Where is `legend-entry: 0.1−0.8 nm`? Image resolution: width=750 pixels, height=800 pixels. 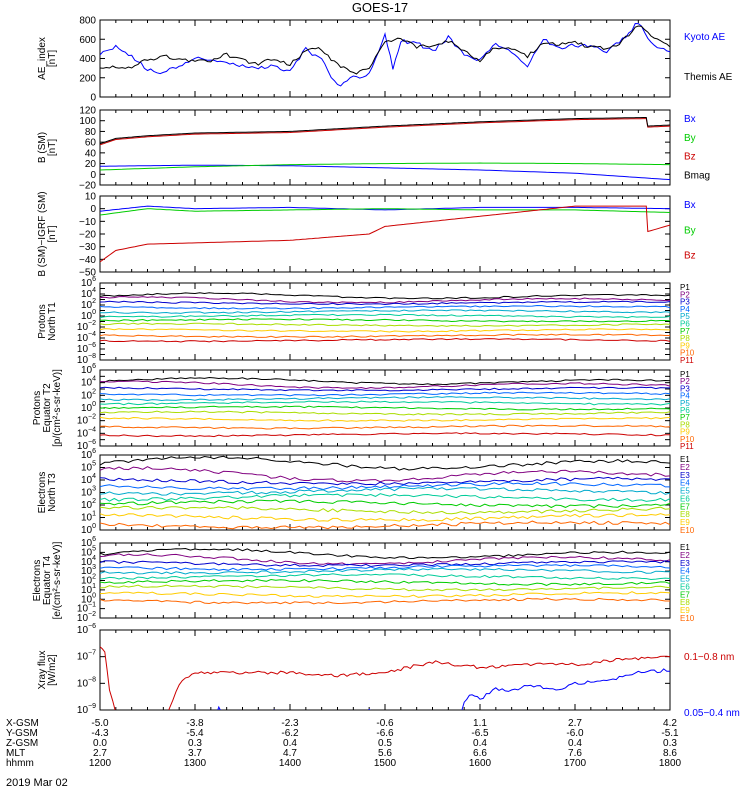 legend-entry: 0.1−0.8 nm is located at coordinates (709, 657).